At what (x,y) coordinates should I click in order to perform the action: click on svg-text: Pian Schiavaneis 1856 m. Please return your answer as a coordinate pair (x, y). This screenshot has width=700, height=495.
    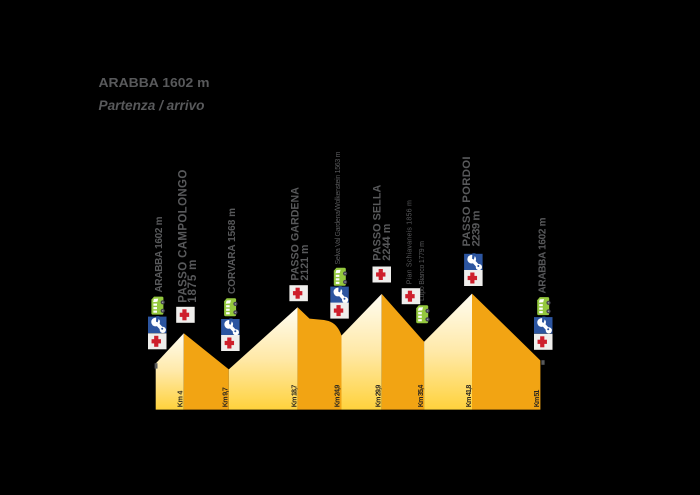
    Looking at the image, I should click on (409, 242).